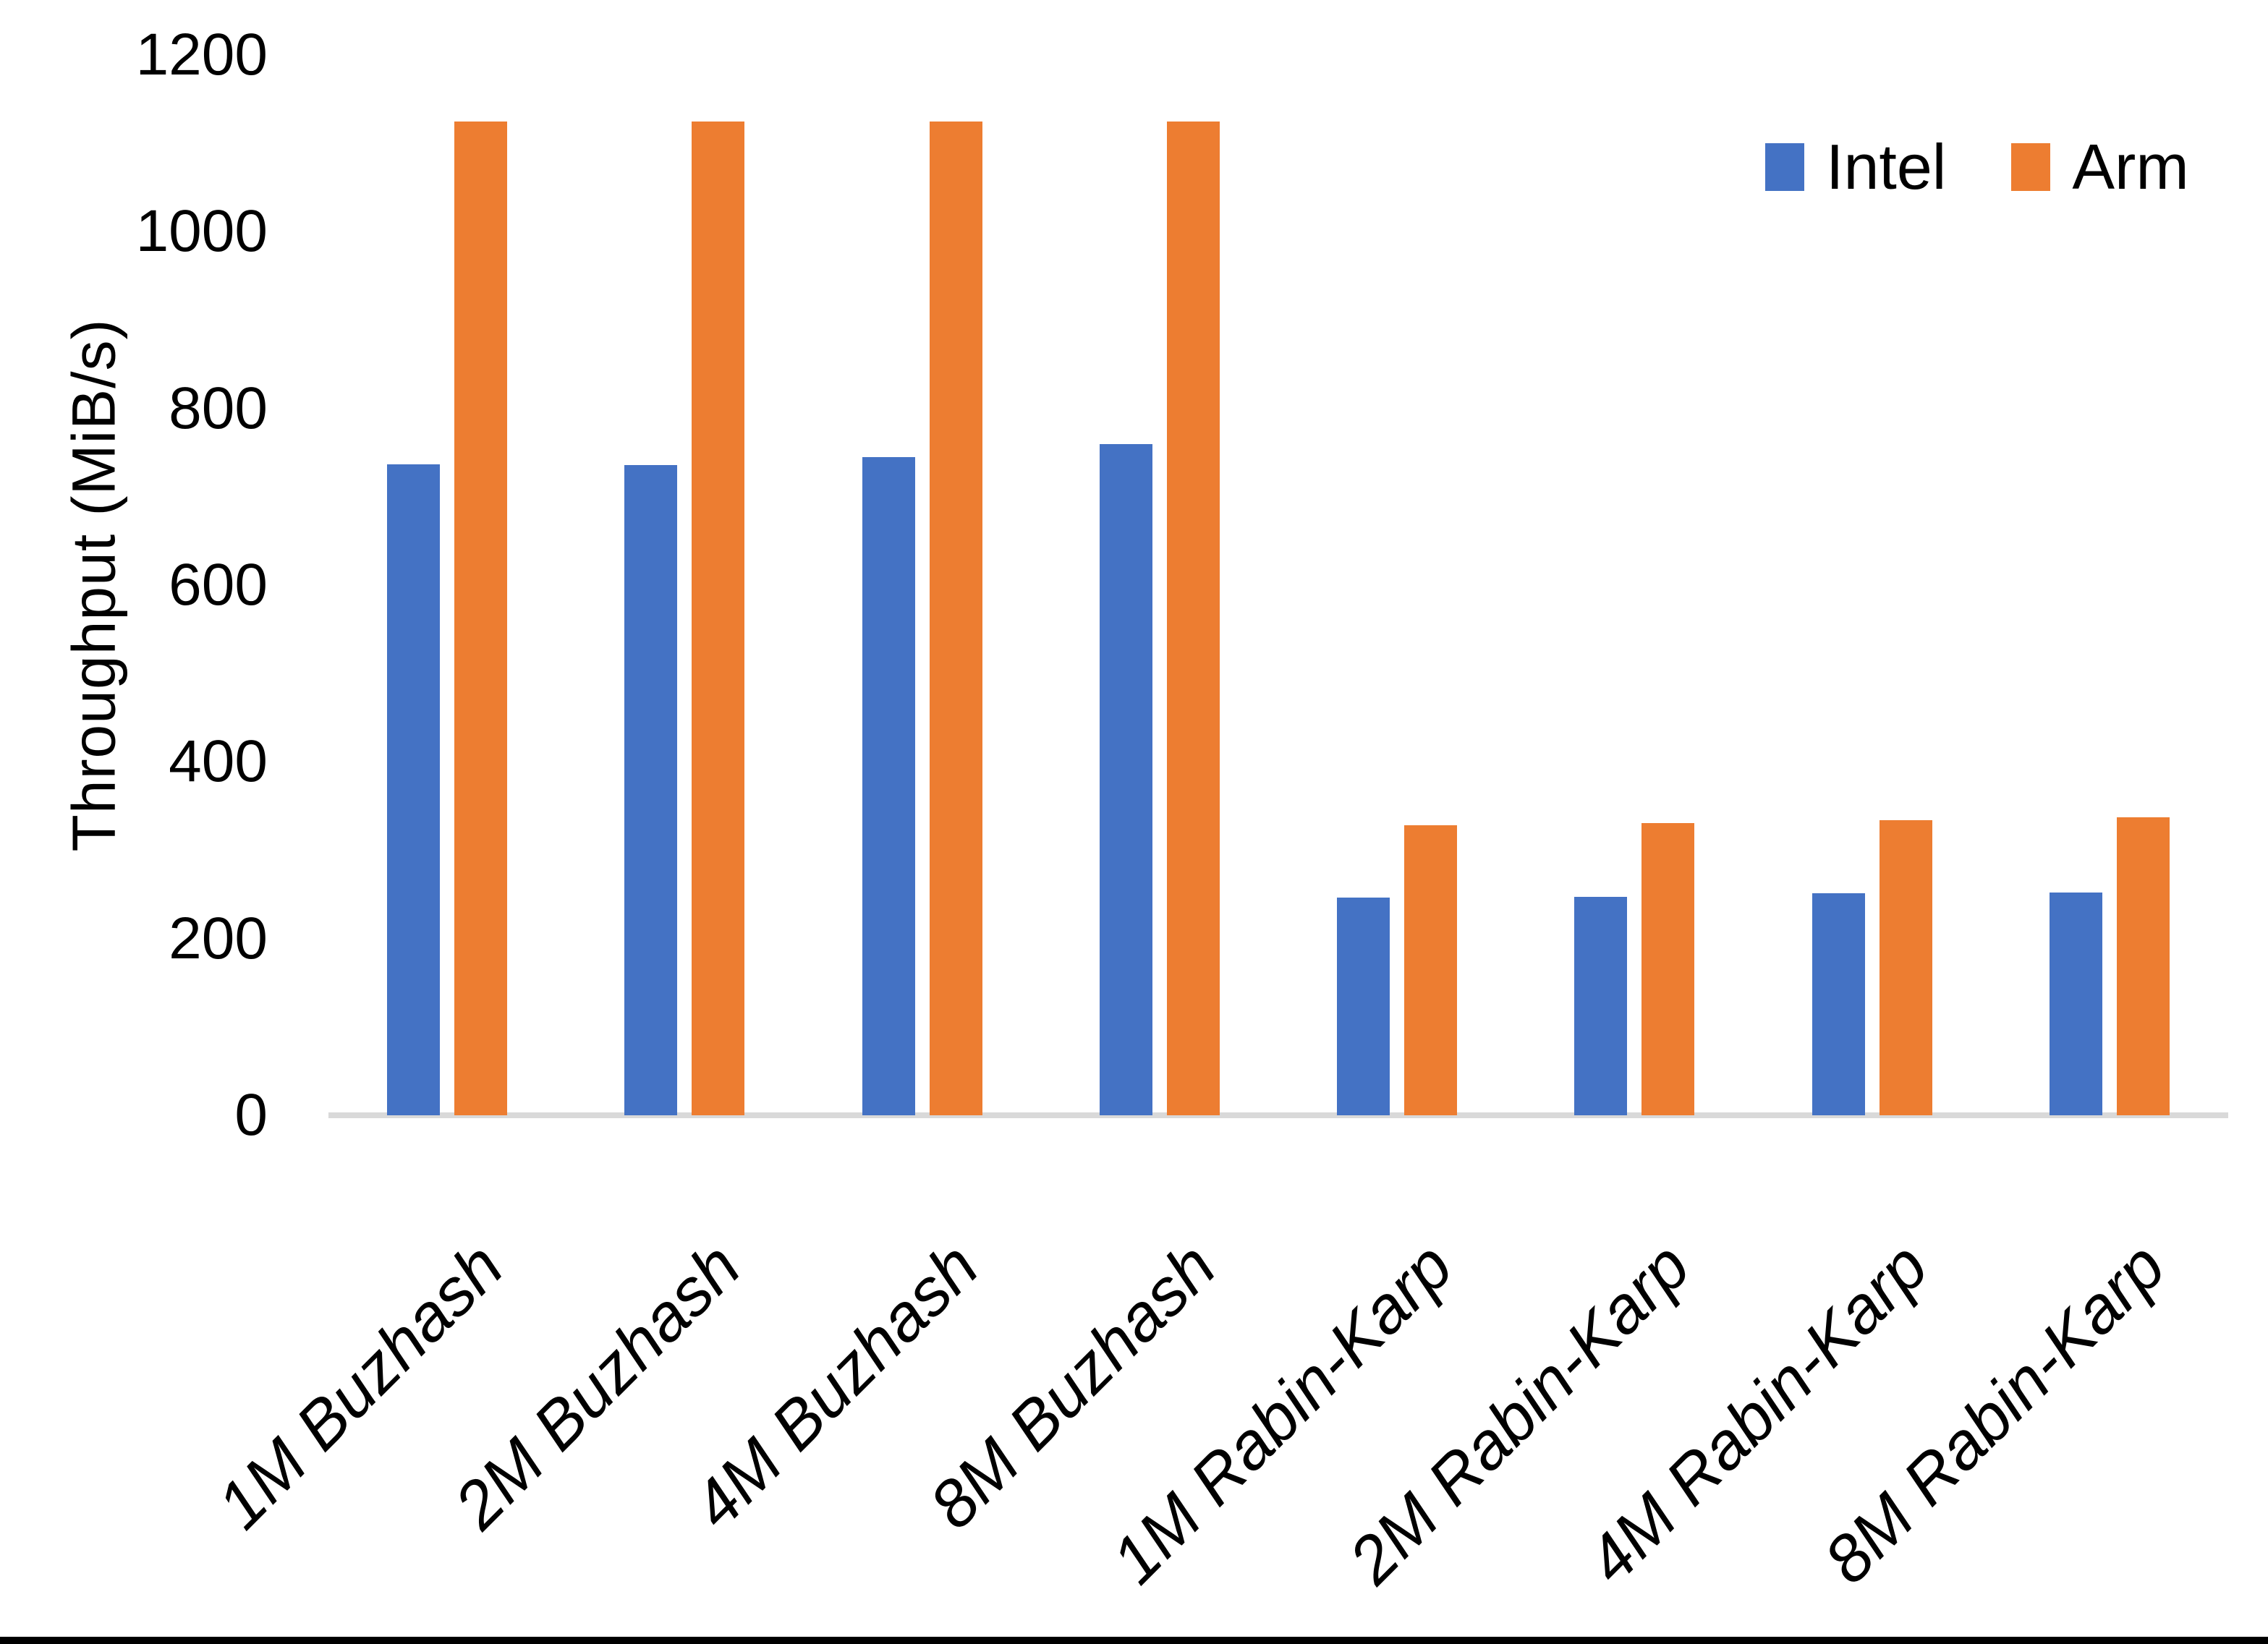  I want to click on legend: Intel Arm, so click(1977, 167).